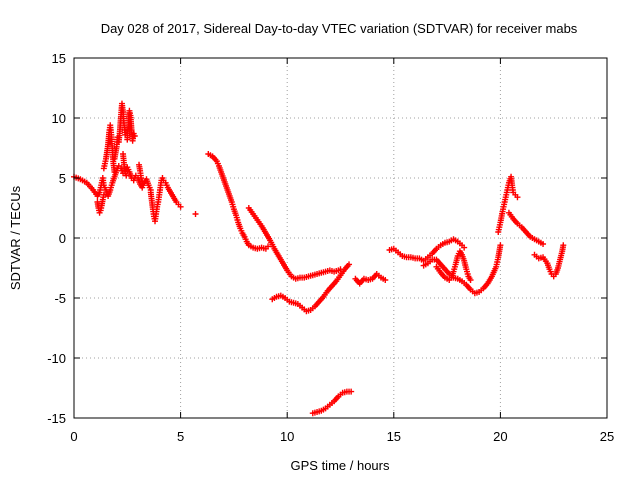  I want to click on y-tick-label: 0, so click(62, 238).